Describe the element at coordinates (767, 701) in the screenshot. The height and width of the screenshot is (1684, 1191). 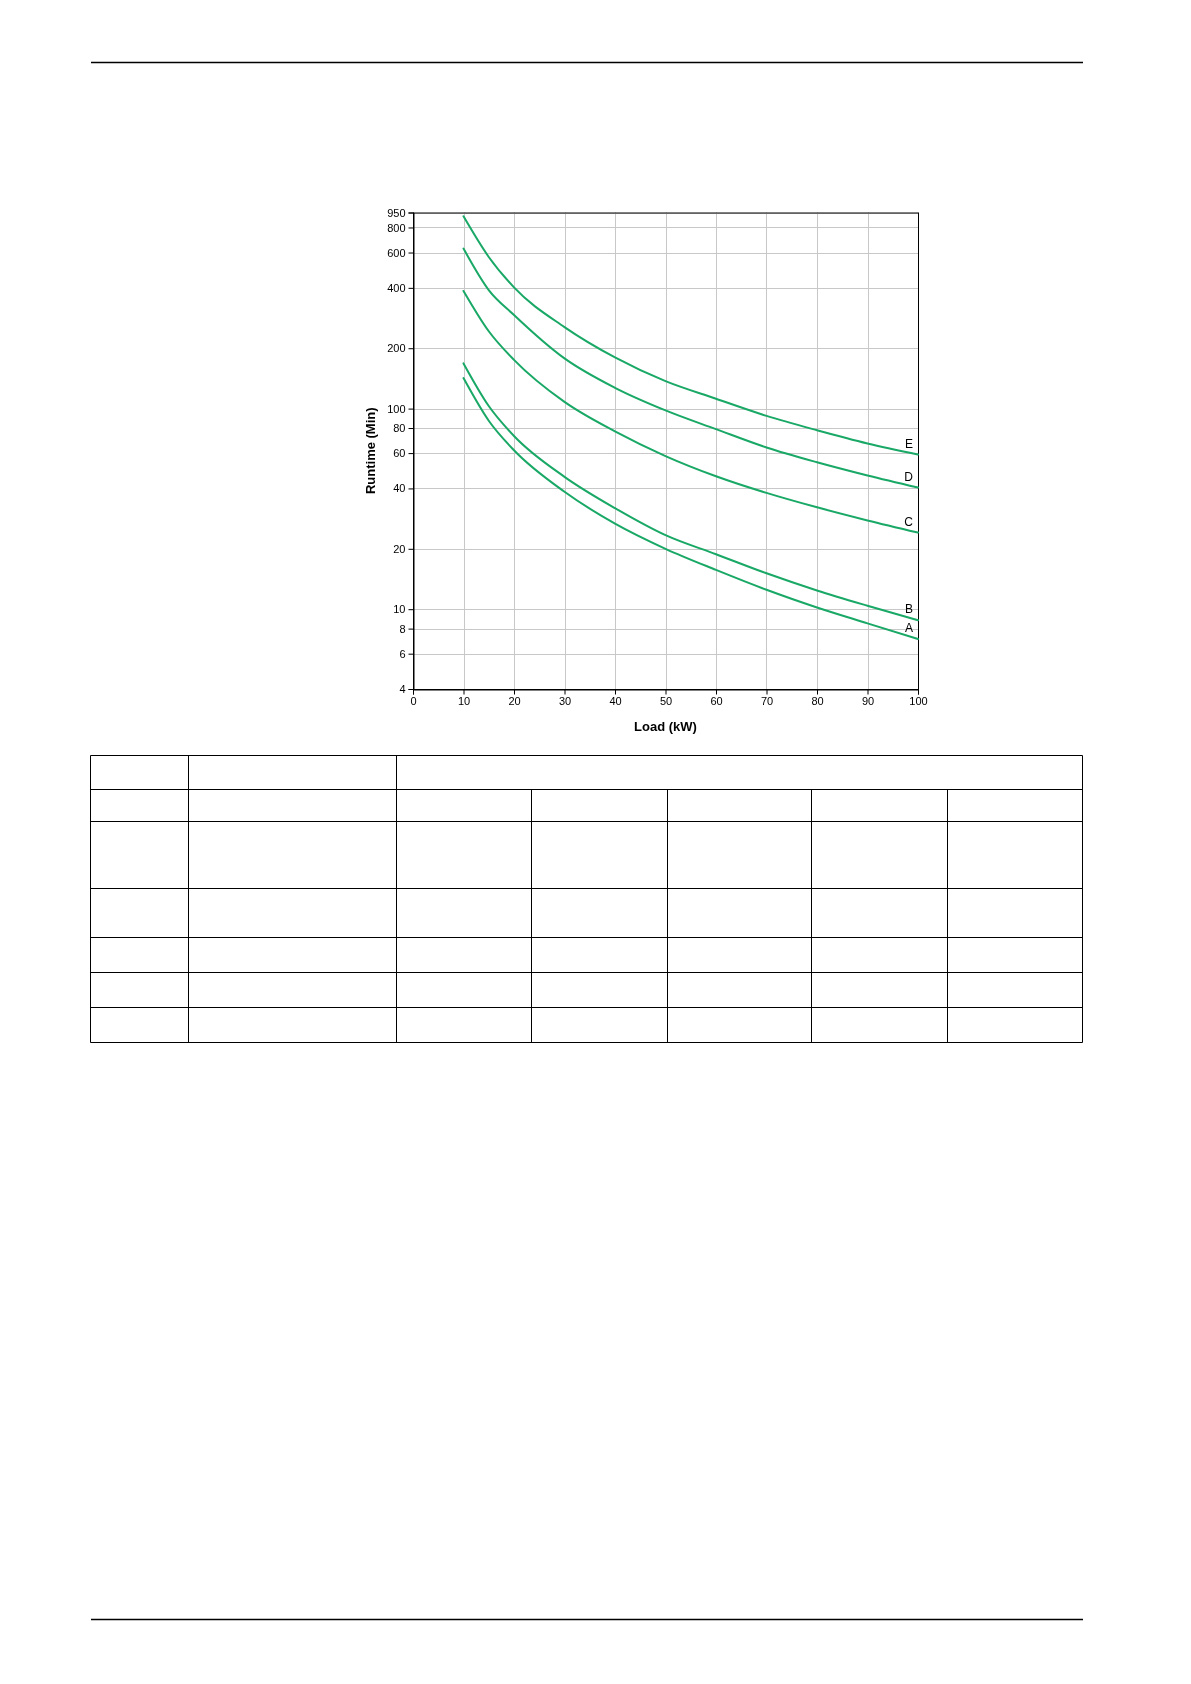
I see `x-tick-label: 70` at that location.